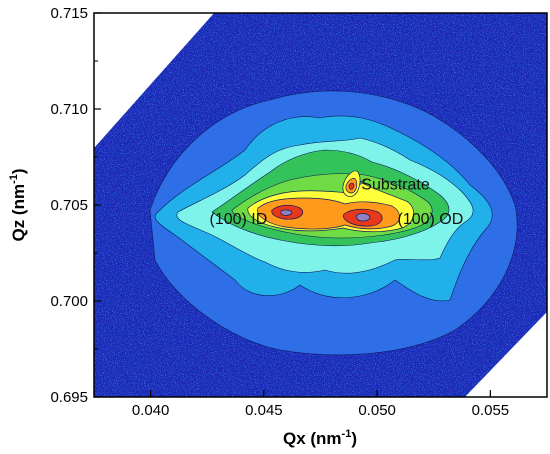 The image size is (550, 454). Describe the element at coordinates (69, 397) in the screenshot. I see `y-tick-label: 0.695` at that location.